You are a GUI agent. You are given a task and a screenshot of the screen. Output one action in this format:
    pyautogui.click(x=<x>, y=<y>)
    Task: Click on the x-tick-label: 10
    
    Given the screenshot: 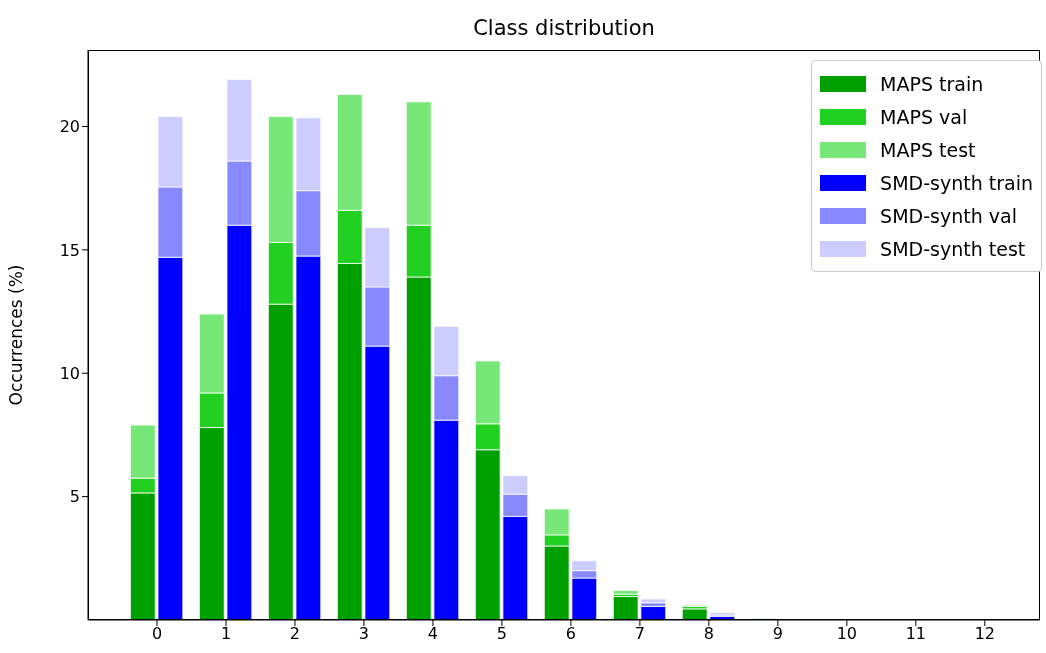 What is the action you would take?
    pyautogui.click(x=847, y=634)
    